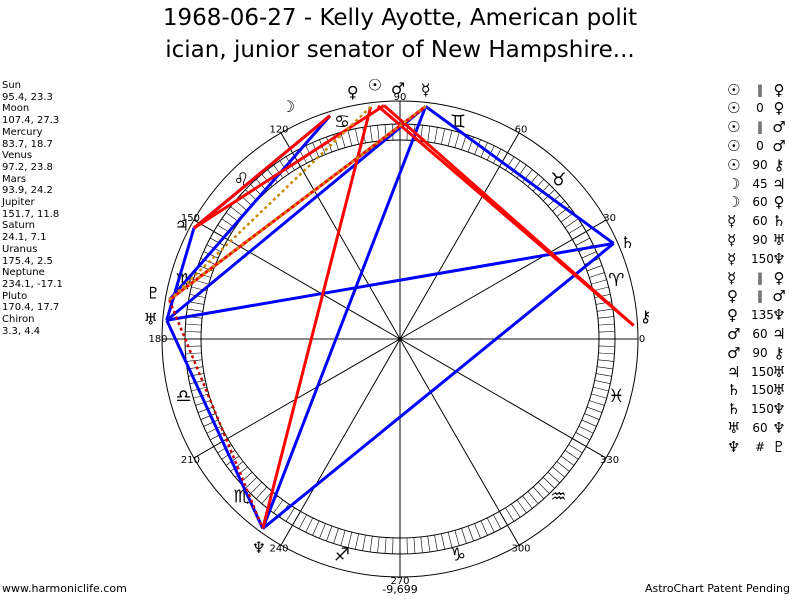 The image size is (800, 600). I want to click on aspect-line-mercury-saturn, so click(519, 175).